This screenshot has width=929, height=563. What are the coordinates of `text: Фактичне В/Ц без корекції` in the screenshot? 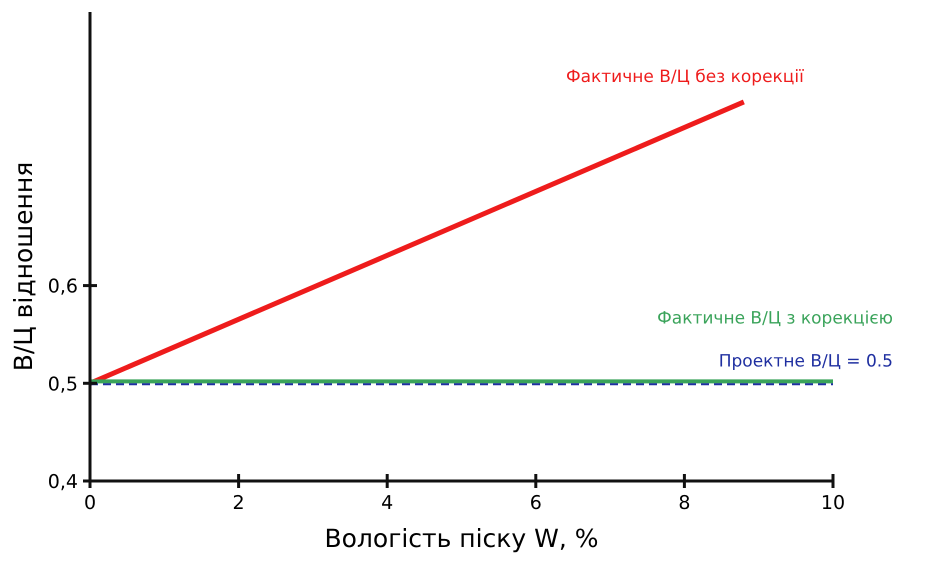 It's located at (685, 76).